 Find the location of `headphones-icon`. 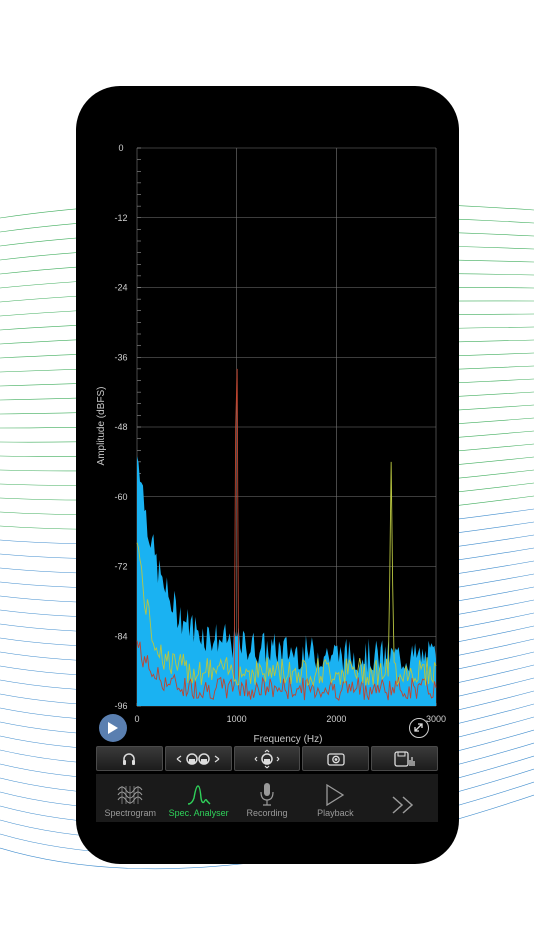

headphones-icon is located at coordinates (129, 758).